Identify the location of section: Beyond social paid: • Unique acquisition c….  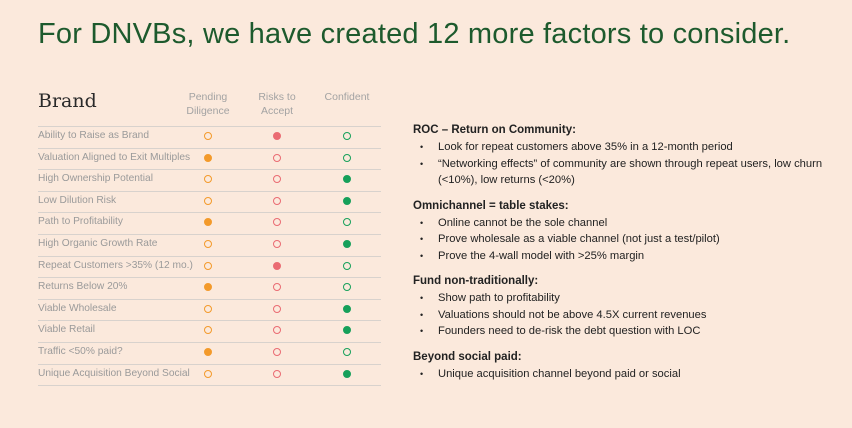
(623, 367).